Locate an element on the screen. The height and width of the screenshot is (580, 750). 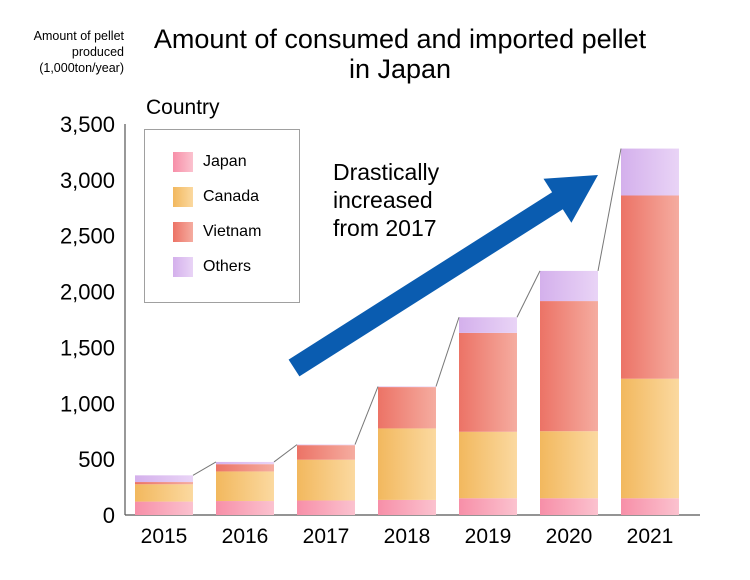
bar-canada-2017 is located at coordinates (326, 480).